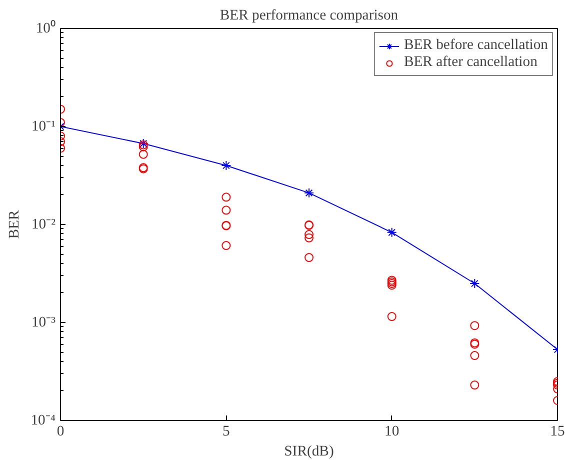 The image size is (565, 462). What do you see at coordinates (43, 126) in the screenshot?
I see `y-tick-label: 10⁻¹` at bounding box center [43, 126].